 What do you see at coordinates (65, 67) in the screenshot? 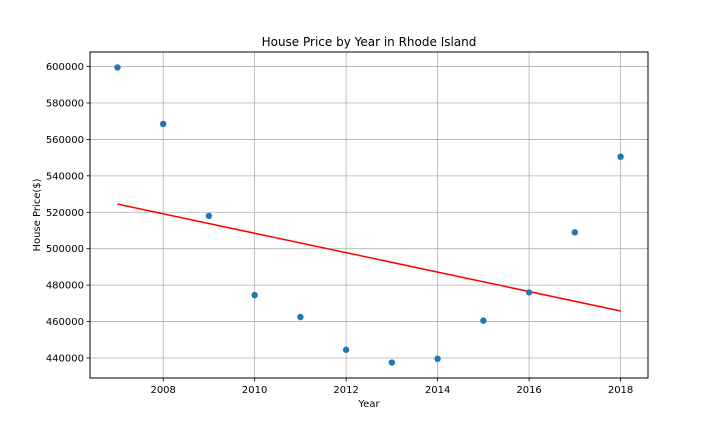
I see `y-tick-label: 600000` at bounding box center [65, 67].